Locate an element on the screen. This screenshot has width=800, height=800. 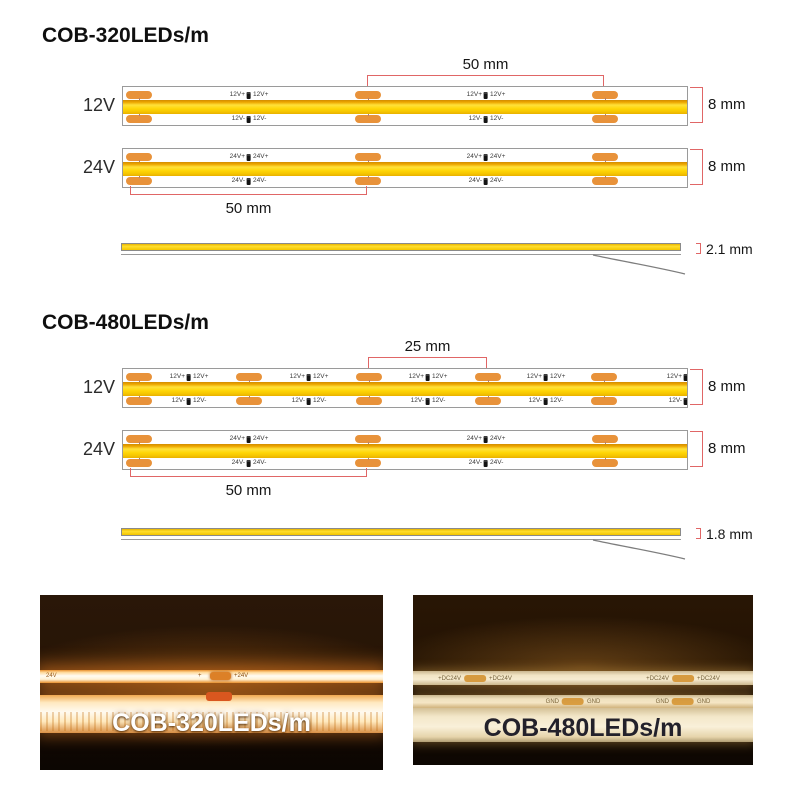
side-view-strip is located at coordinates (401, 532).